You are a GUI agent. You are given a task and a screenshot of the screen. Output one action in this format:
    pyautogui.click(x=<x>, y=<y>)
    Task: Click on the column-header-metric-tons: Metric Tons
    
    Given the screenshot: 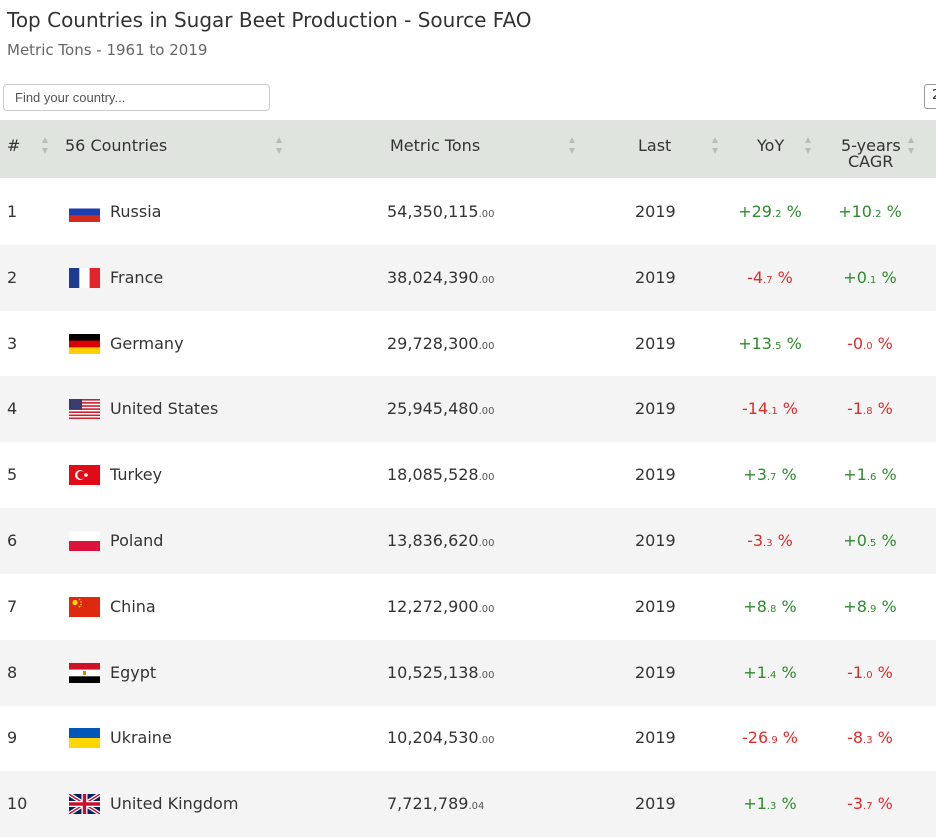 What is the action you would take?
    pyautogui.click(x=435, y=145)
    